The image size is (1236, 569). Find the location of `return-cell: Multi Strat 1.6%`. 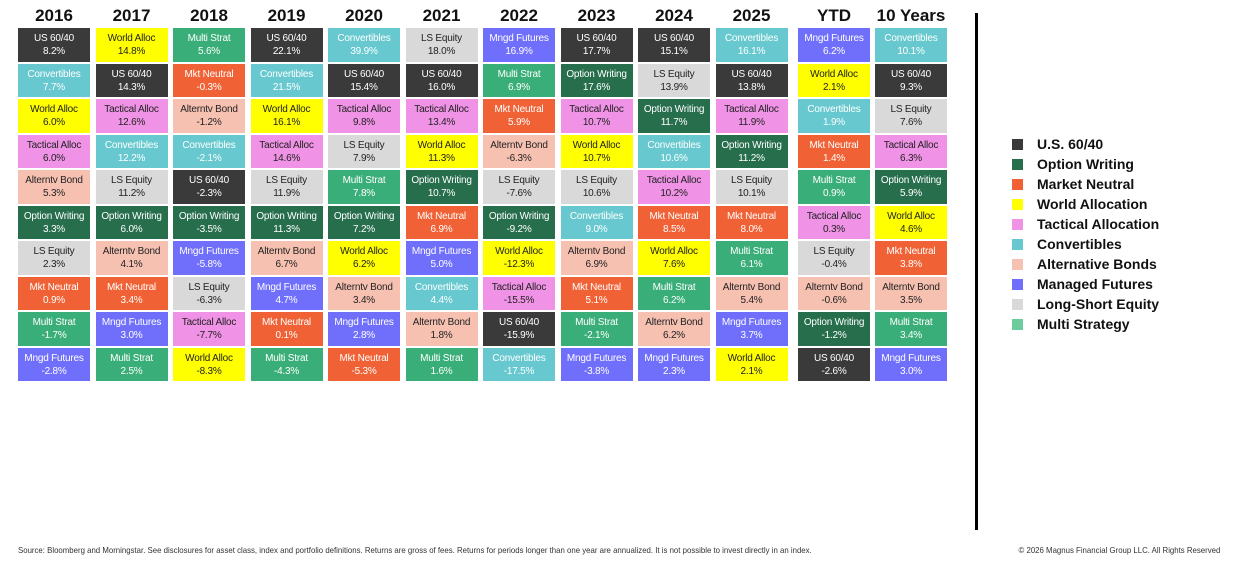

return-cell: Multi Strat 1.6% is located at coordinates (441, 364).